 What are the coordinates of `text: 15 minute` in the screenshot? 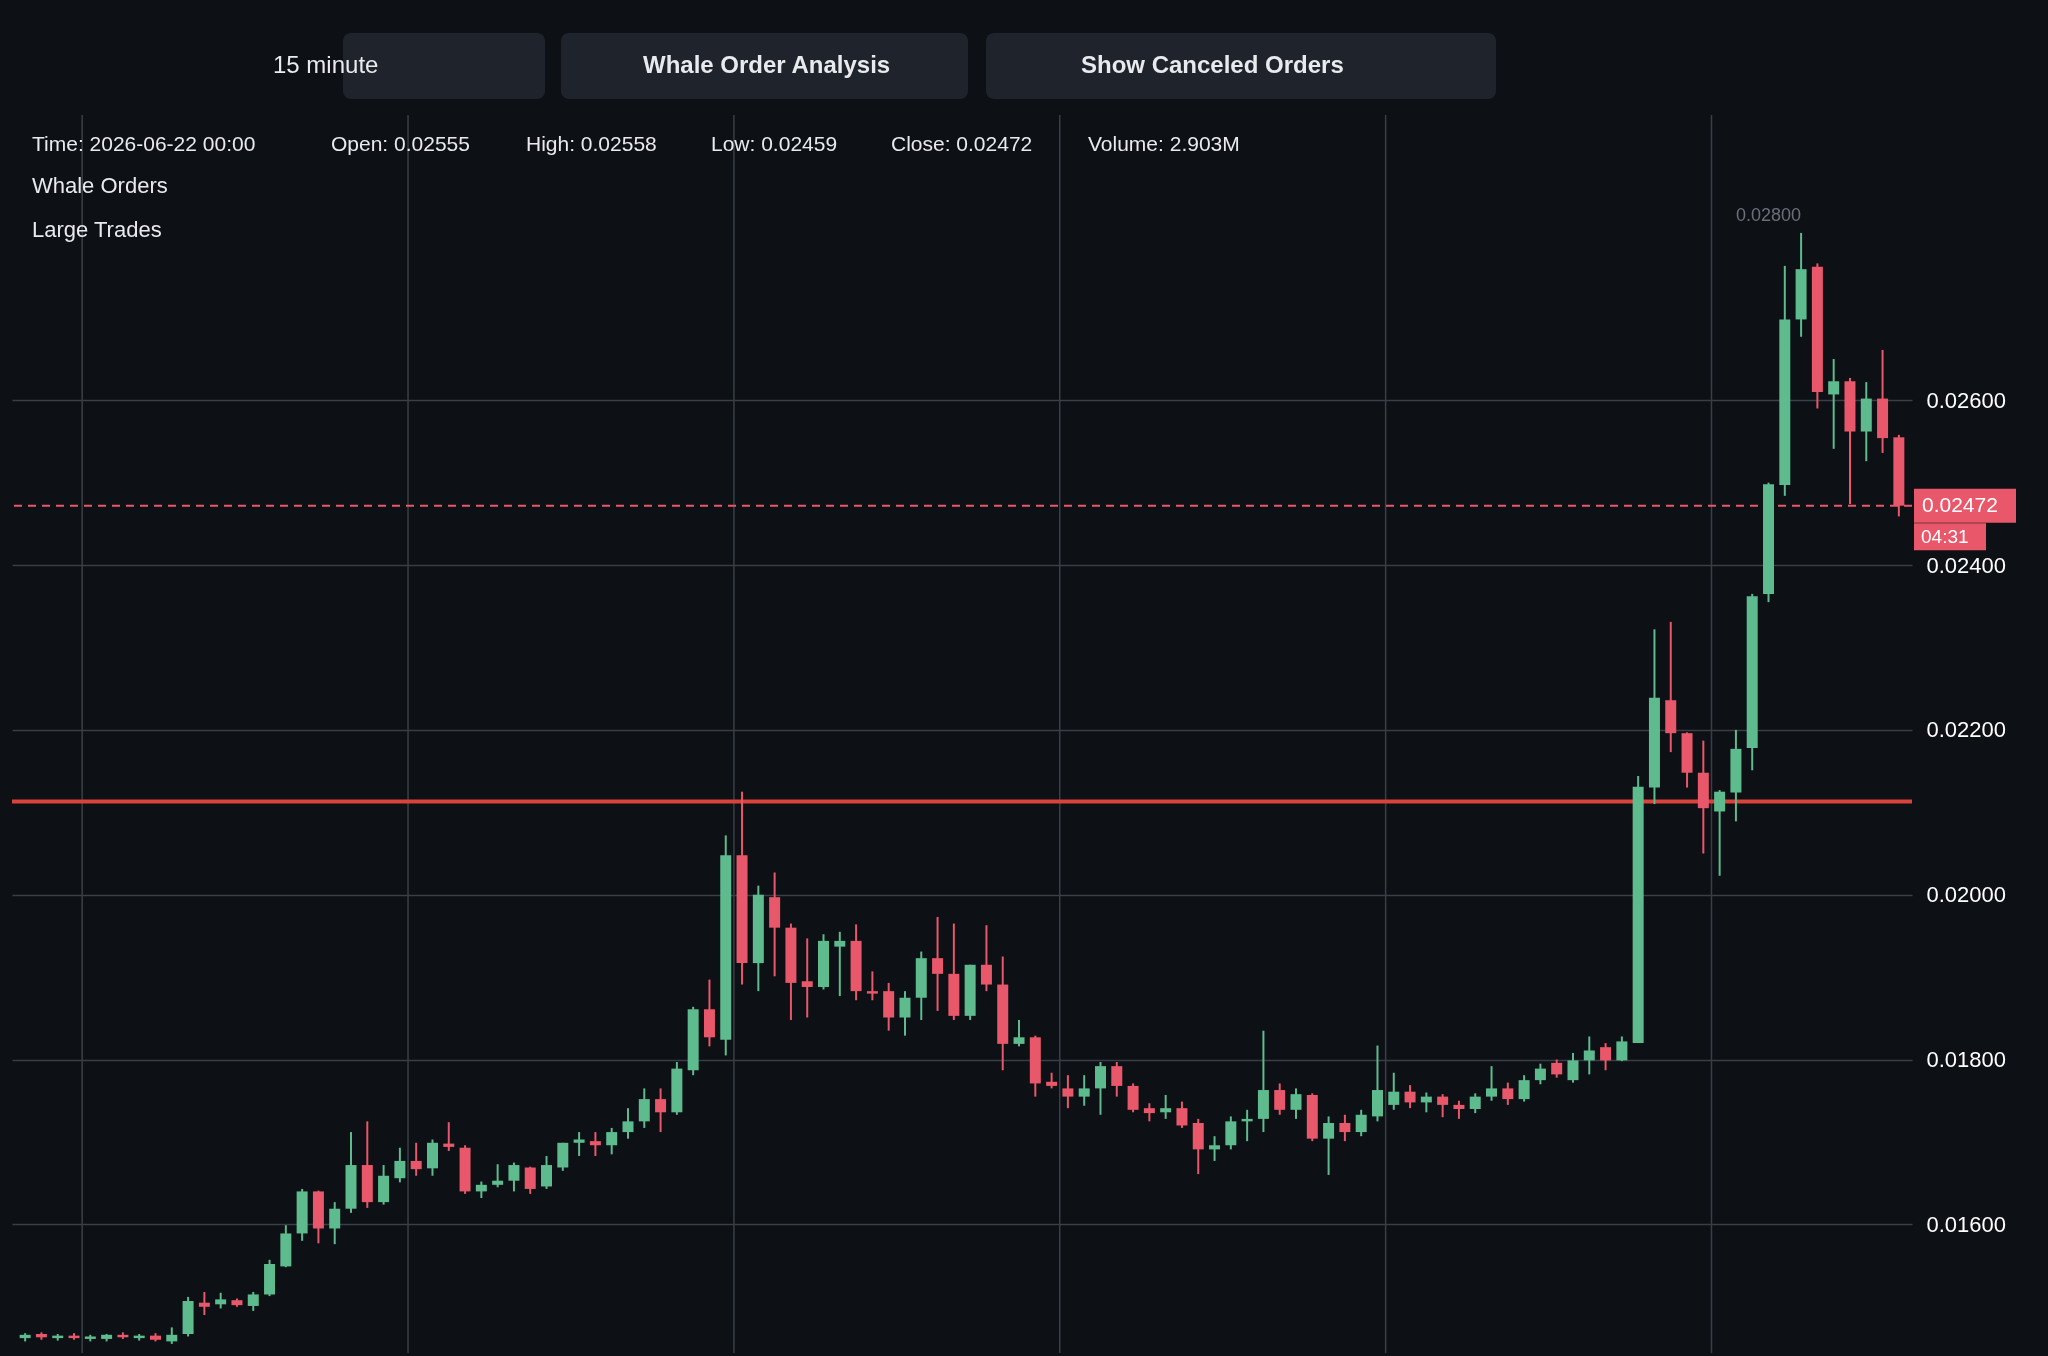 It's located at (326, 64).